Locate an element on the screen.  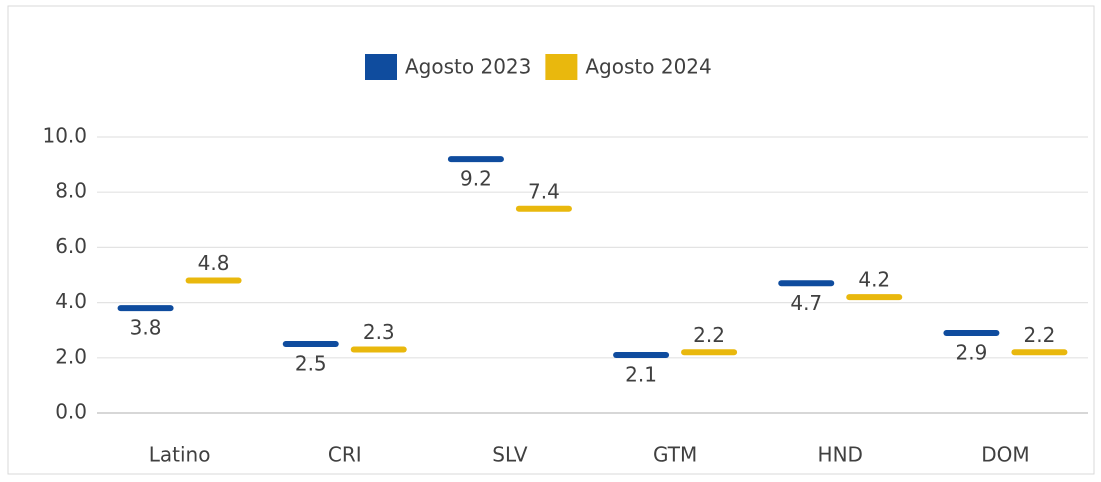
y-tick-label: 6.0 is located at coordinates (71, 246).